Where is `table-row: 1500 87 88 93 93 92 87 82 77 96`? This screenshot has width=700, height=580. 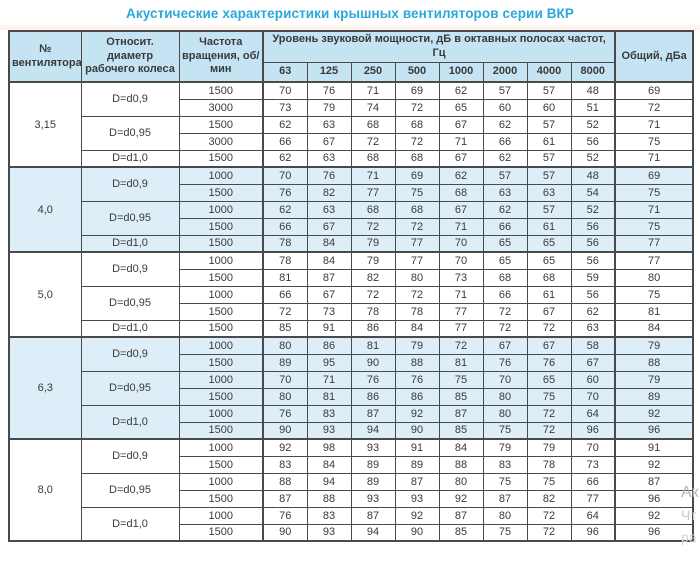
table-row: 1500 87 88 93 93 92 87 82 77 96 is located at coordinates (351, 498).